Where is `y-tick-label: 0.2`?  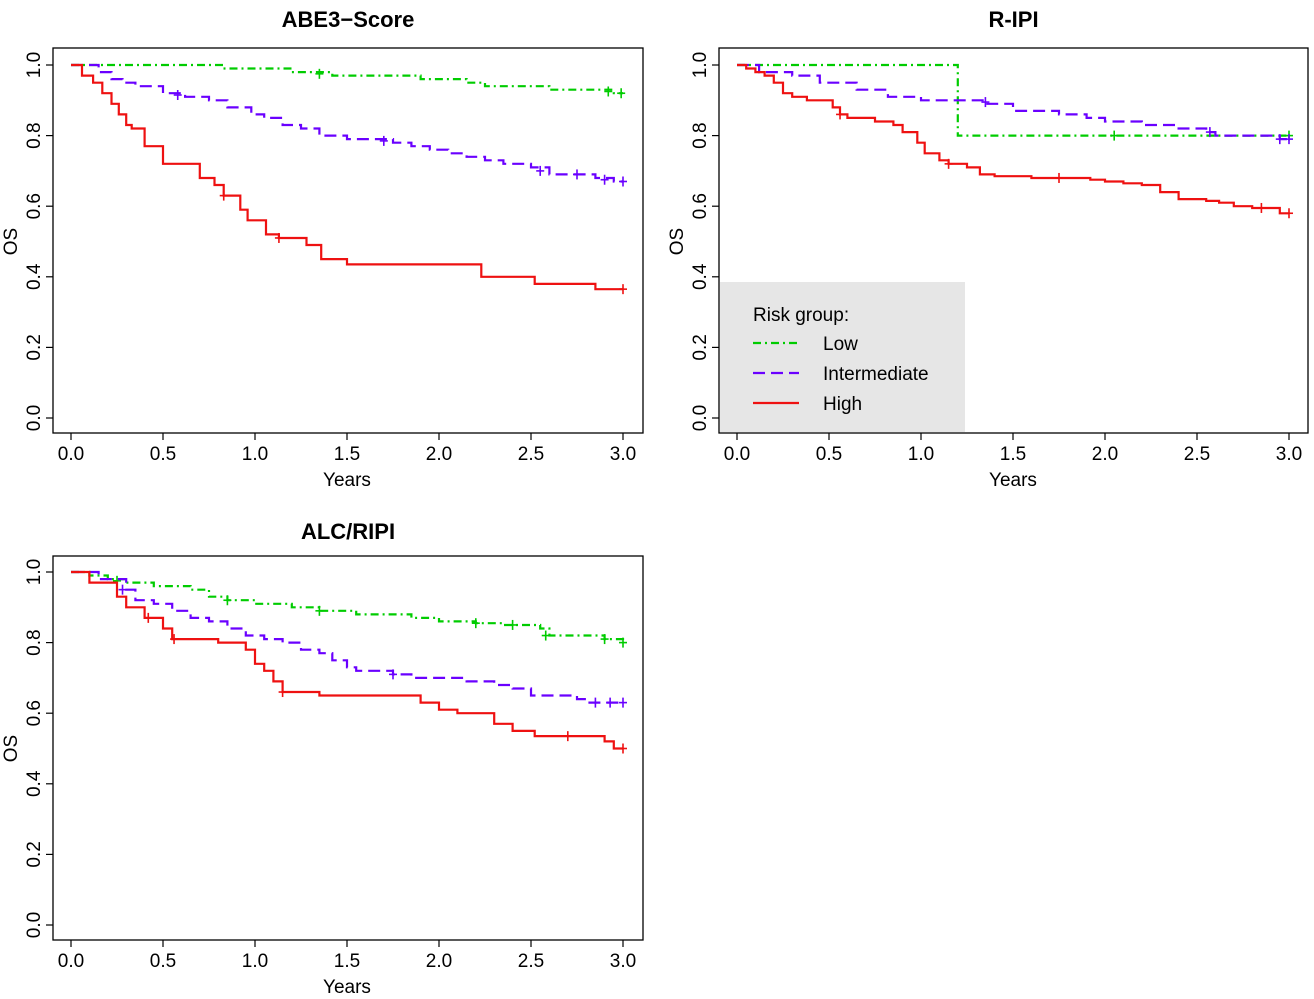
y-tick-label: 0.2 is located at coordinates (700, 347).